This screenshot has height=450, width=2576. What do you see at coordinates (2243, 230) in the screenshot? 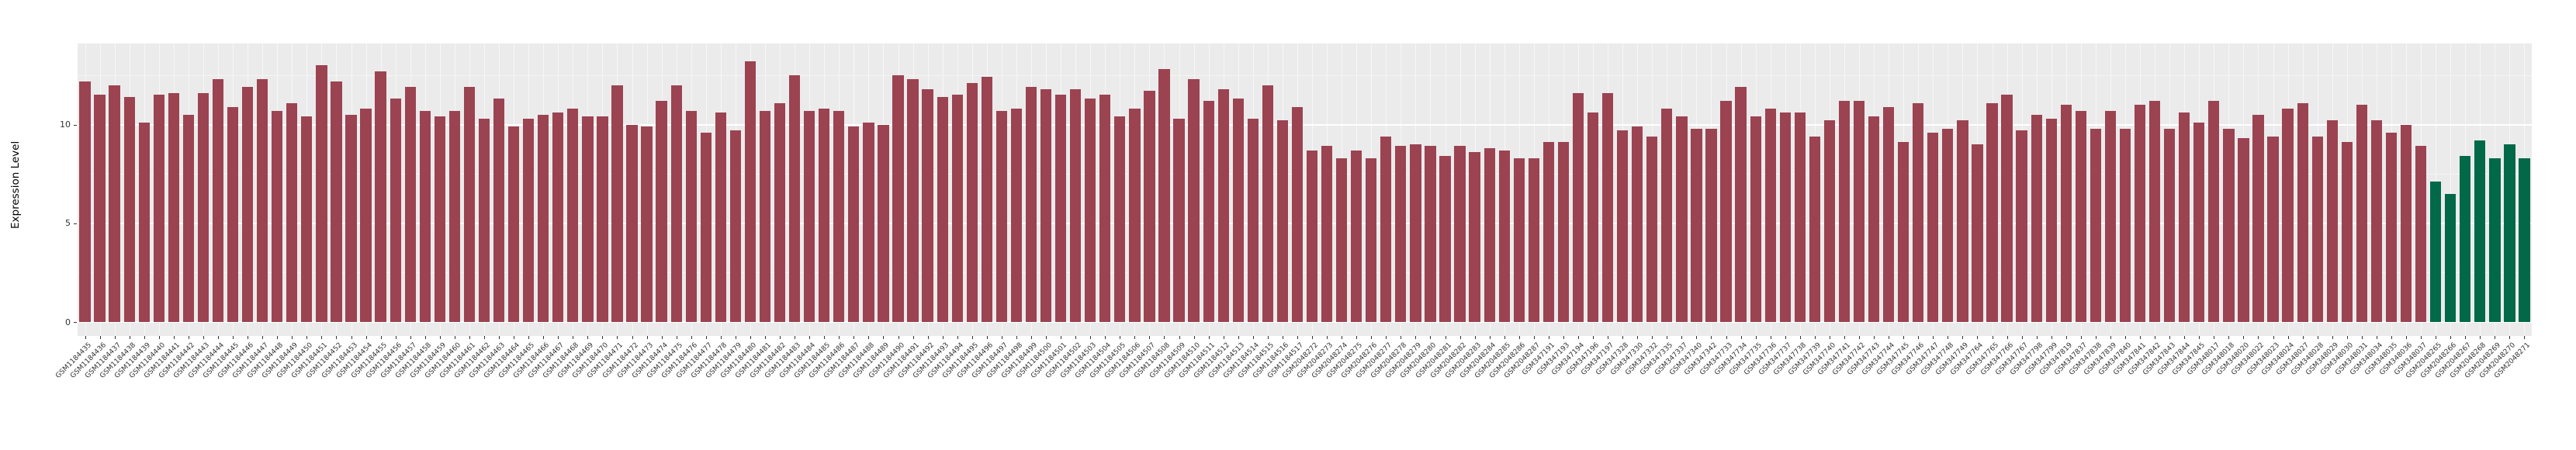
I see `bar-GSM348020` at bounding box center [2243, 230].